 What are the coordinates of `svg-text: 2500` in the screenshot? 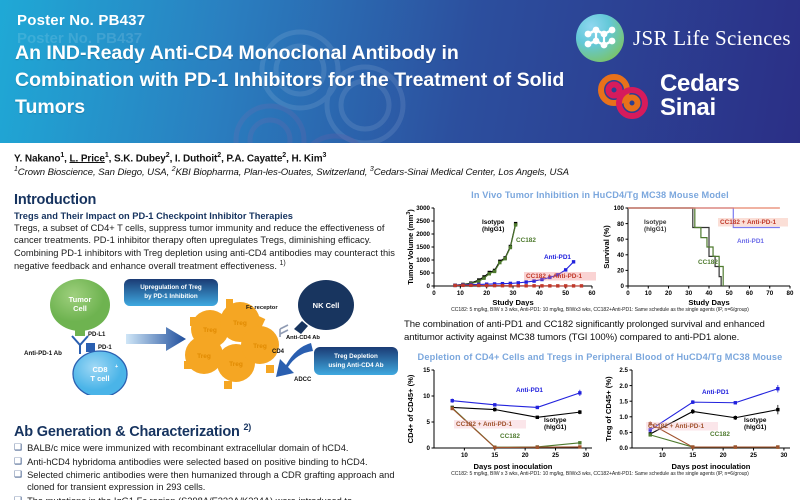 It's located at (423, 221).